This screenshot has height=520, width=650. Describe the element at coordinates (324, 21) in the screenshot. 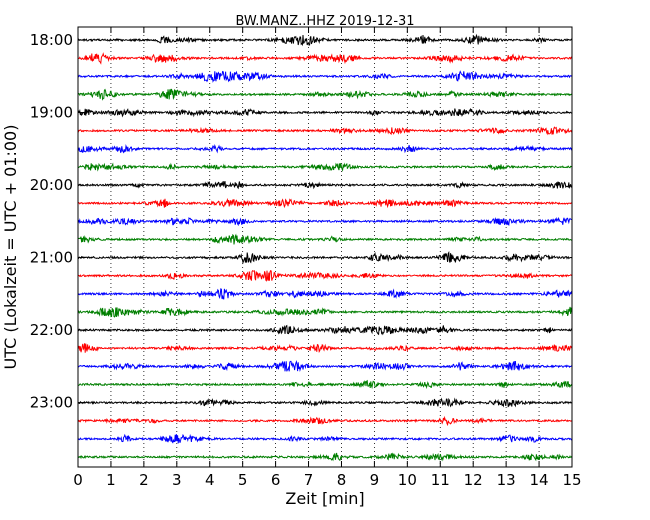

I see `chart-title: BW.MANZ..HHZ 2019-12-31` at that location.